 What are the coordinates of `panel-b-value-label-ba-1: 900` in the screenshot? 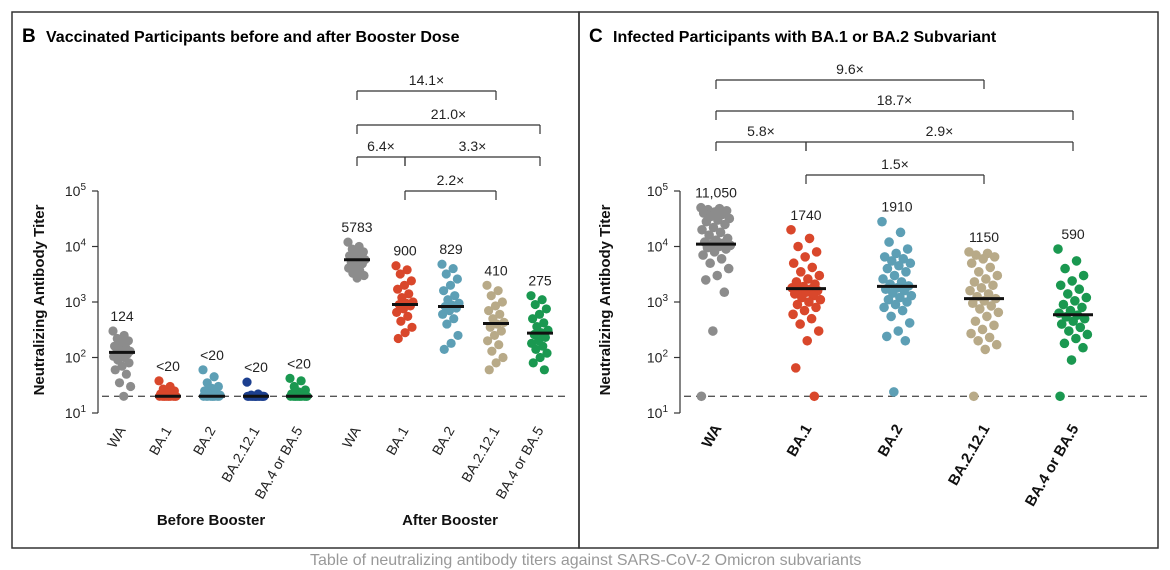 It's located at (405, 251).